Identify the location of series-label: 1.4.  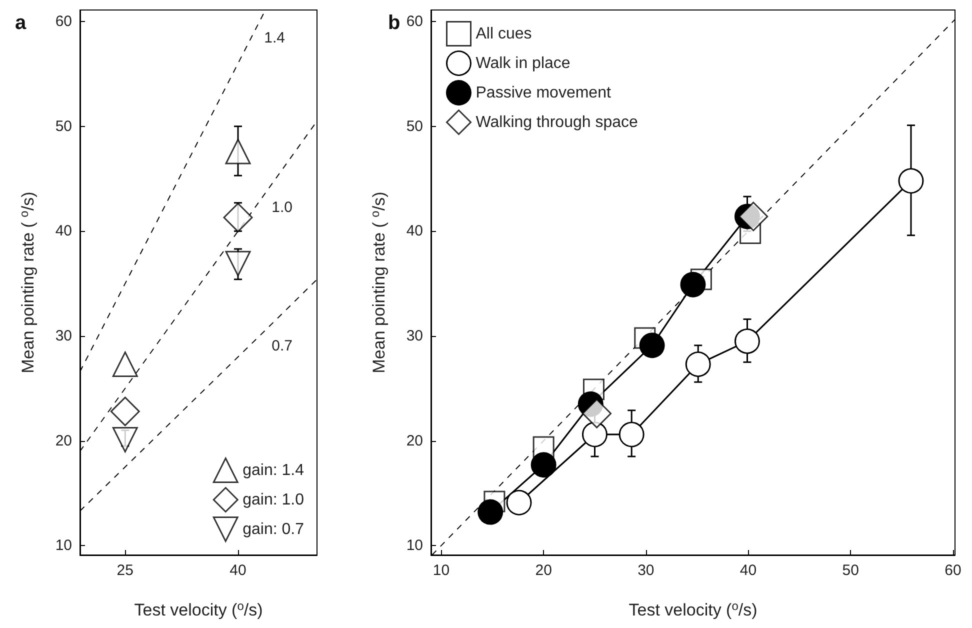
(274, 37).